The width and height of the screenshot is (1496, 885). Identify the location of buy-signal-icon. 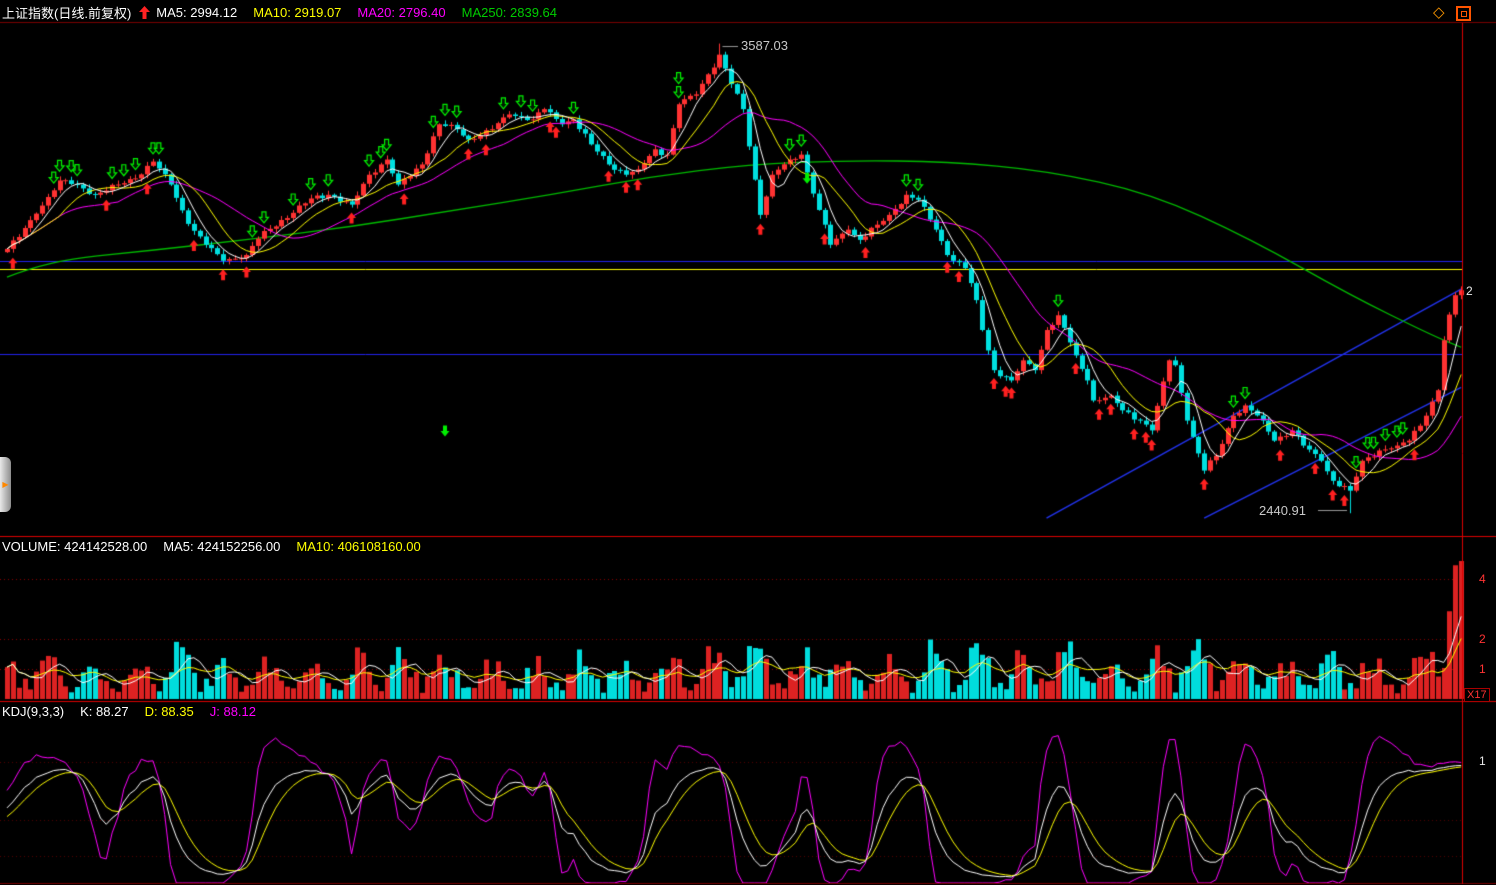
(145, 12).